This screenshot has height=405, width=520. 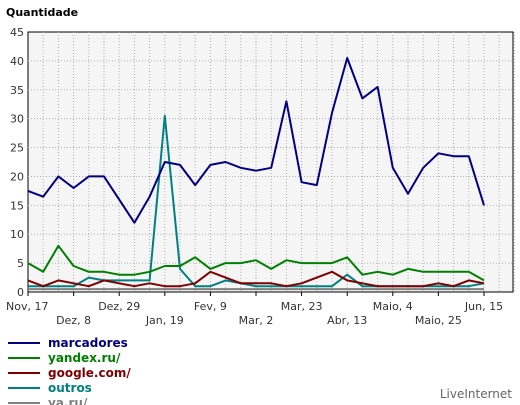 I want to click on y-tick-label: 10, so click(x=17, y=234).